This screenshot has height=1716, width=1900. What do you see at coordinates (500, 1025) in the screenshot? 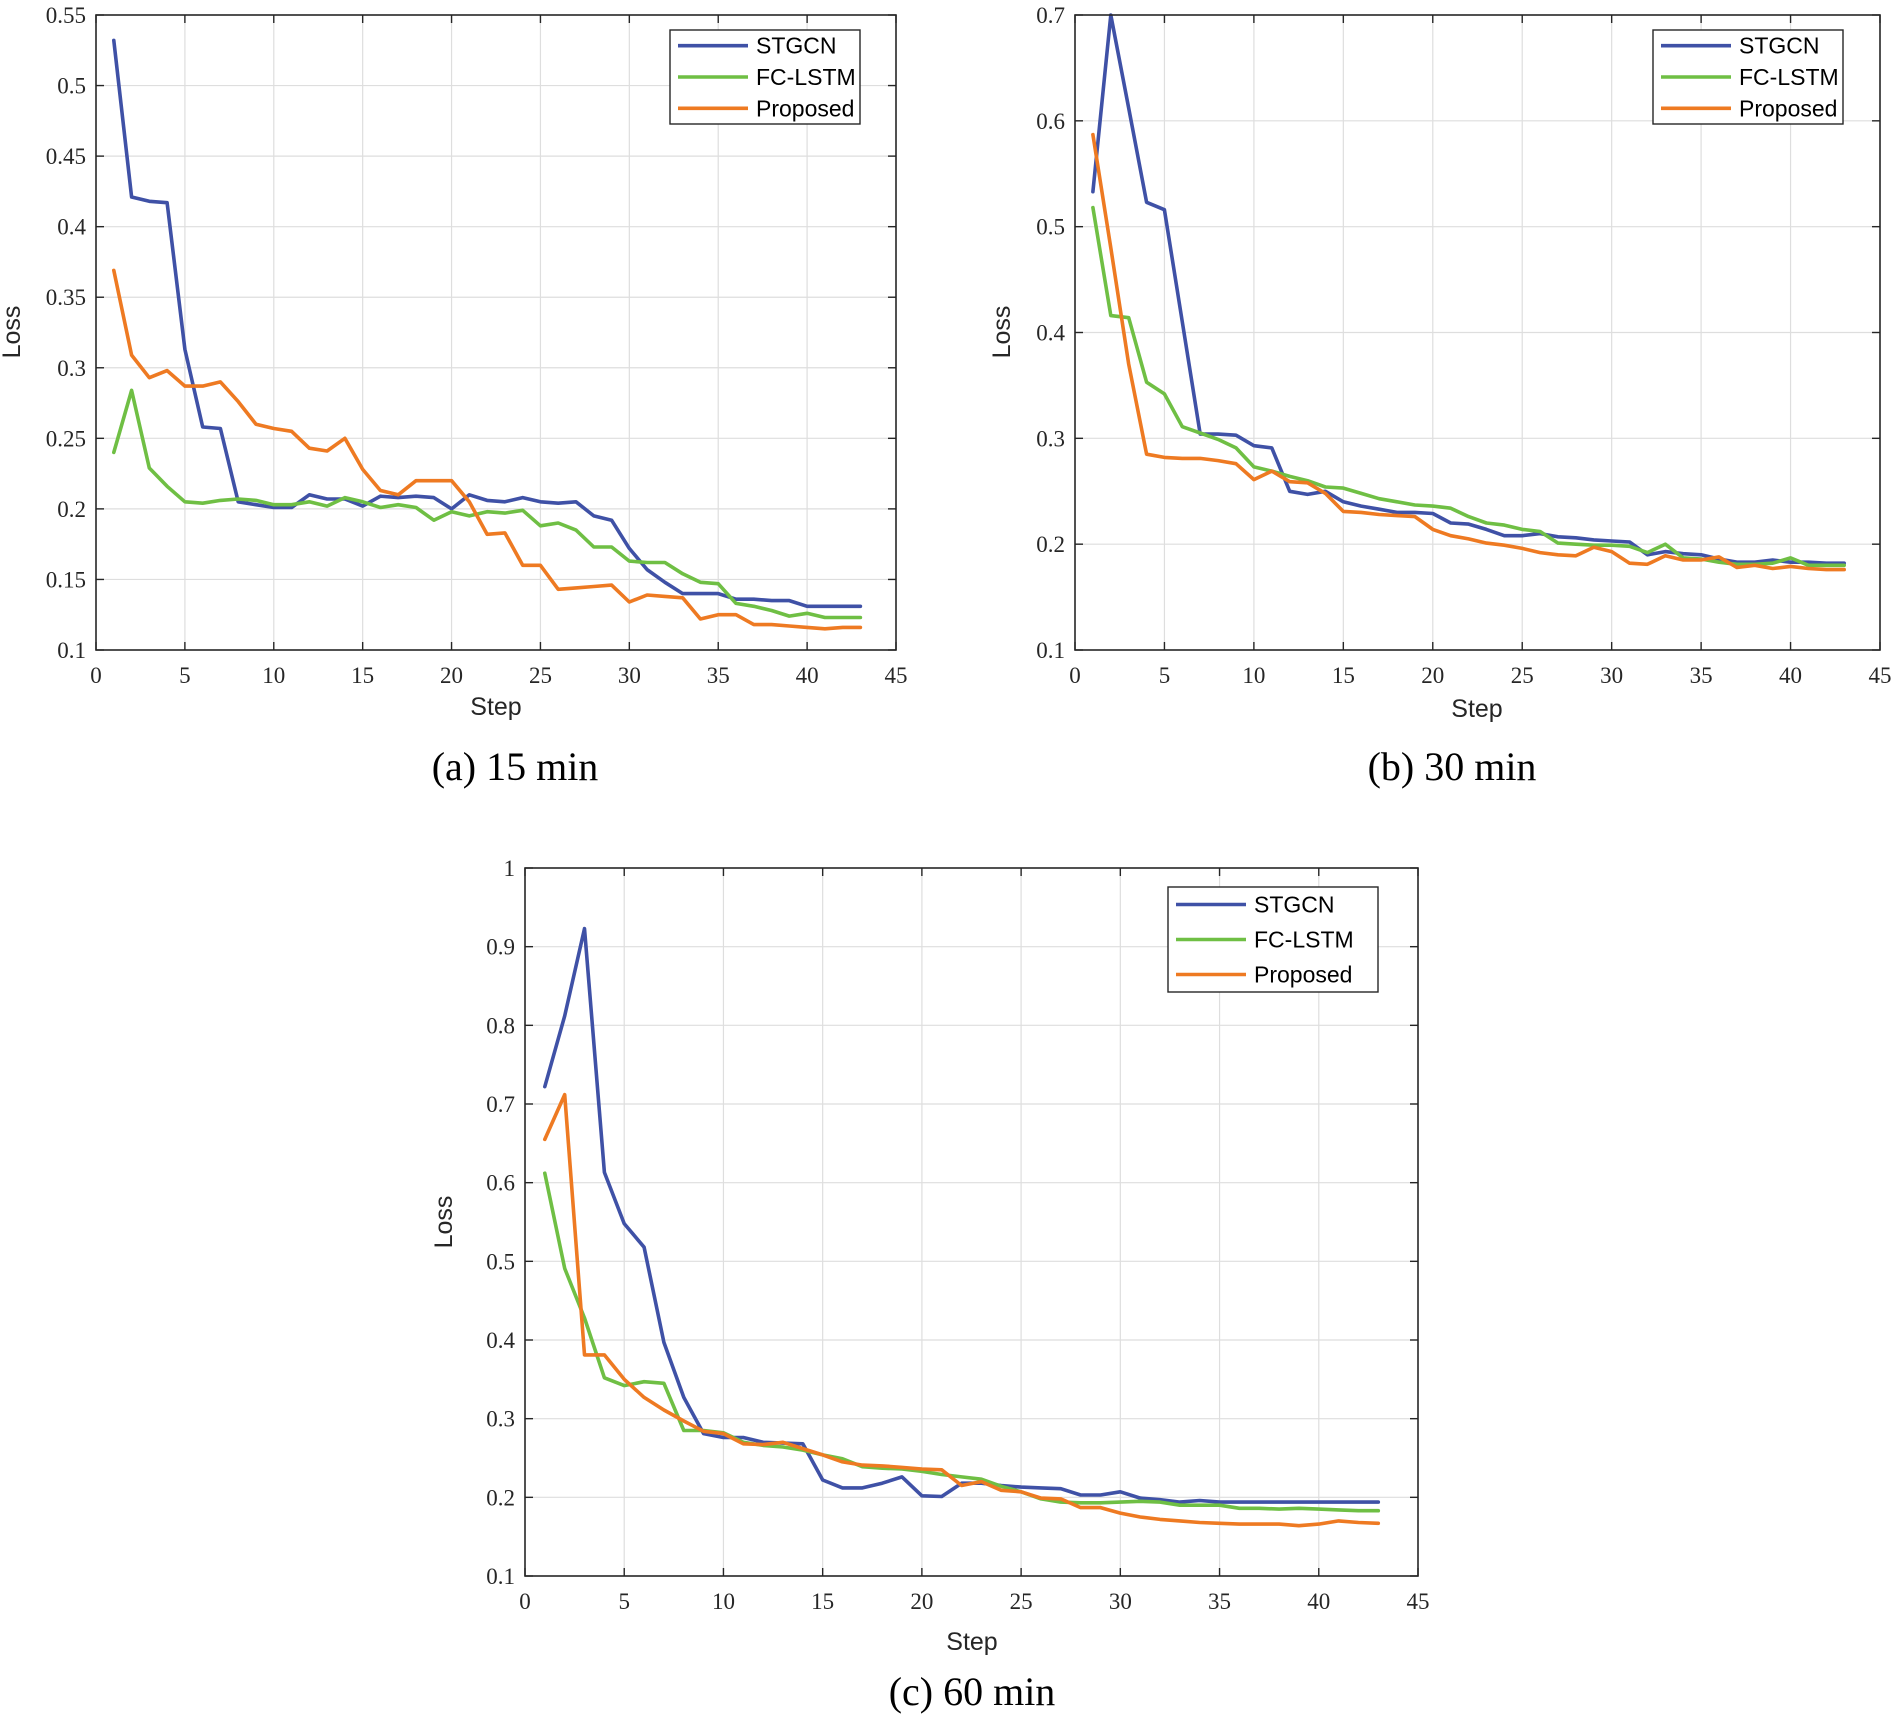
I see `y-tick-label: 0.8` at bounding box center [500, 1025].